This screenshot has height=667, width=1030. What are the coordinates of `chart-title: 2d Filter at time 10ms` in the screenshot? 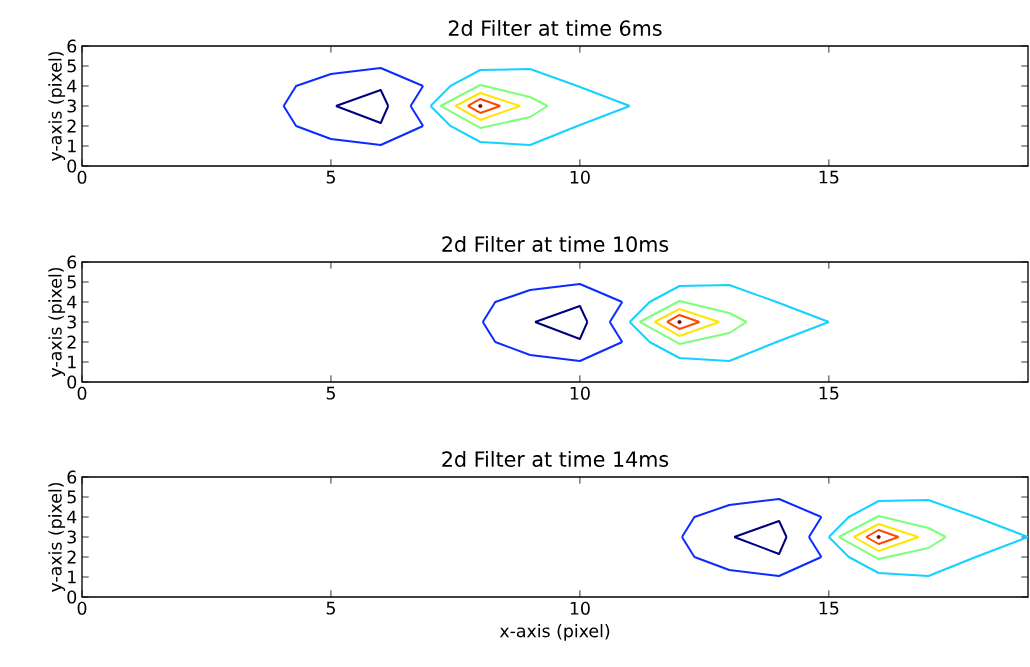 It's located at (555, 243).